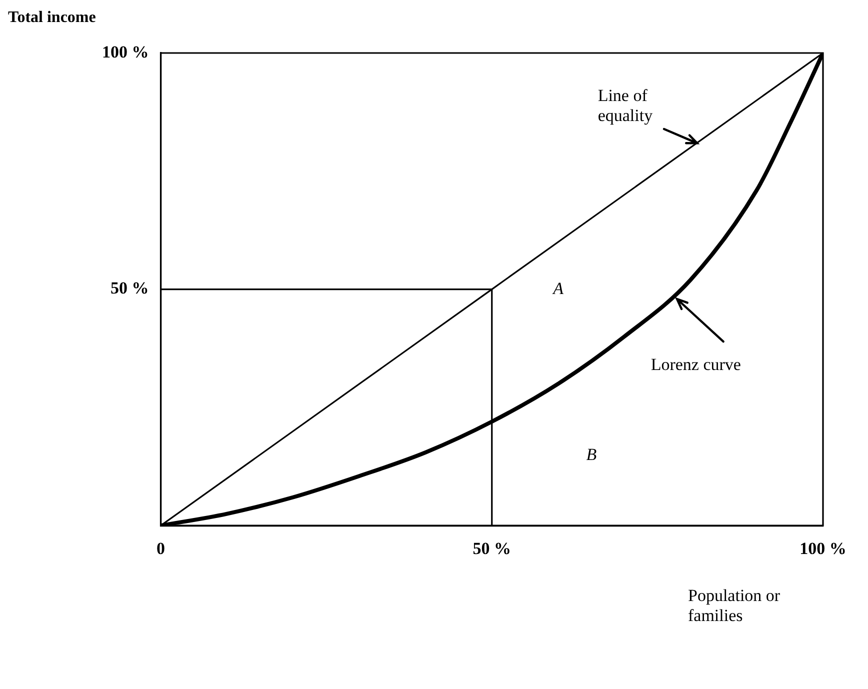 The image size is (868, 689). What do you see at coordinates (695, 365) in the screenshot?
I see `series-label: Lorenz curve` at bounding box center [695, 365].